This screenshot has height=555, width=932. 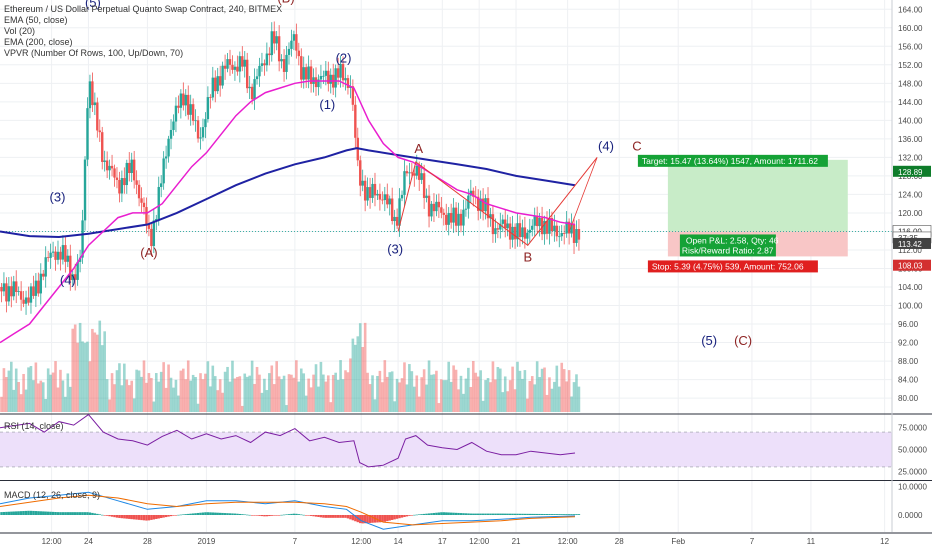 I want to click on rsi-title: RSI (14, close), so click(x=34, y=426).